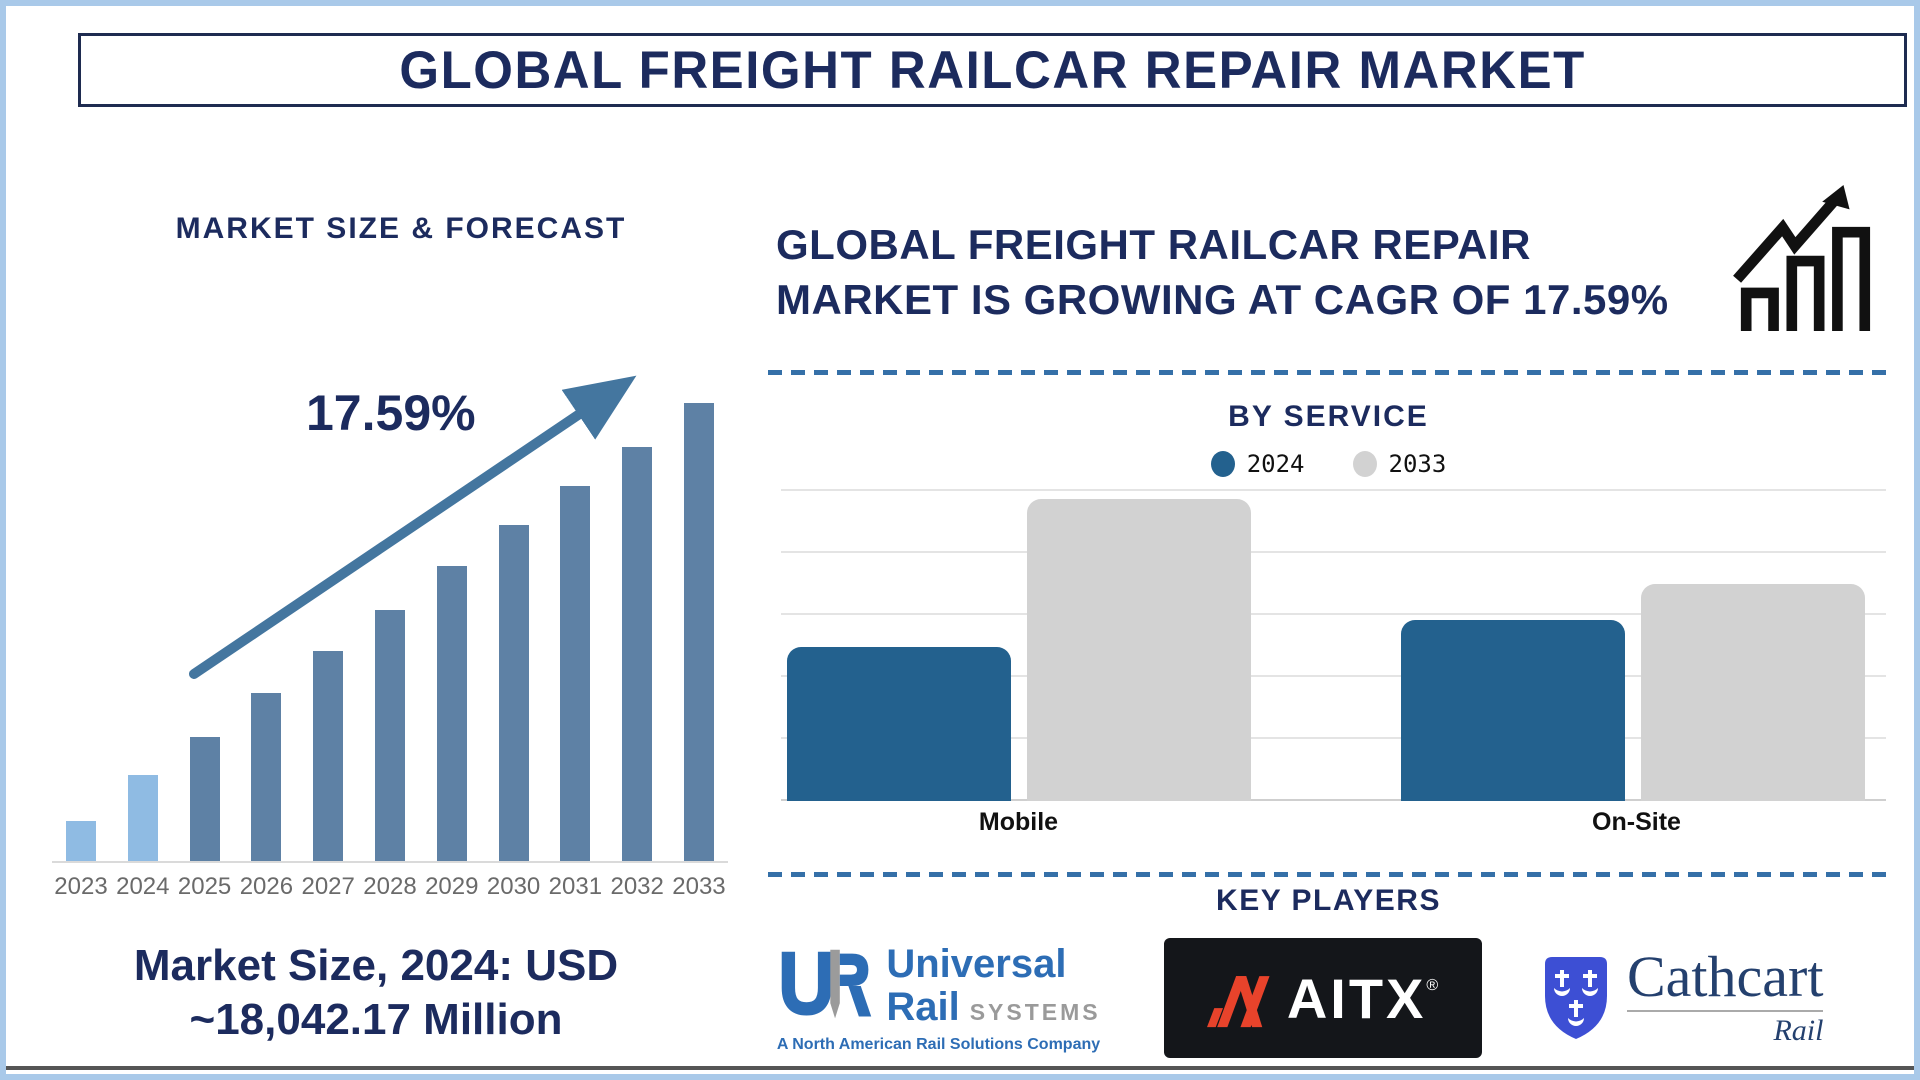  What do you see at coordinates (1356, 998) in the screenshot?
I see `aitx-text: AITX` at bounding box center [1356, 998].